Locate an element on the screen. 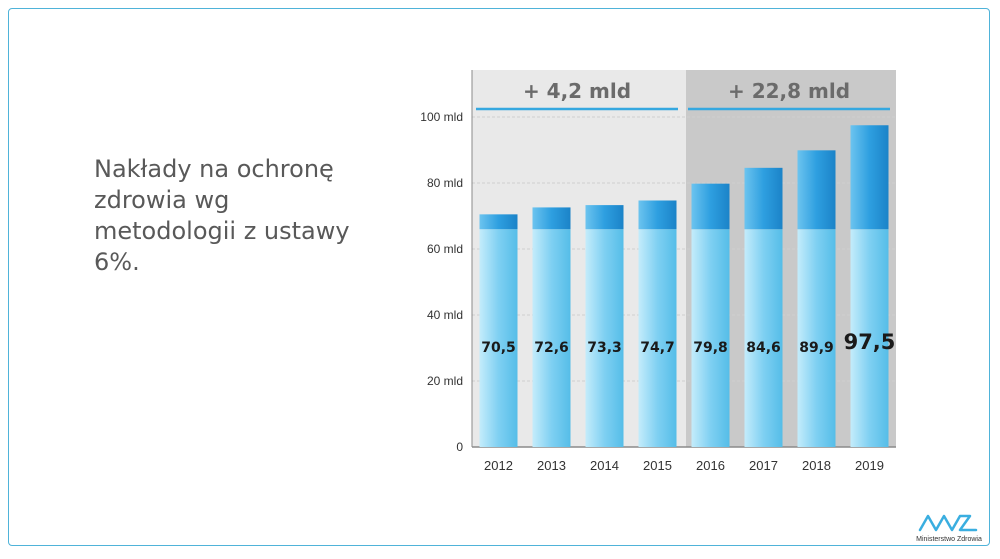  y-tick-label: 0 is located at coordinates (459, 447).